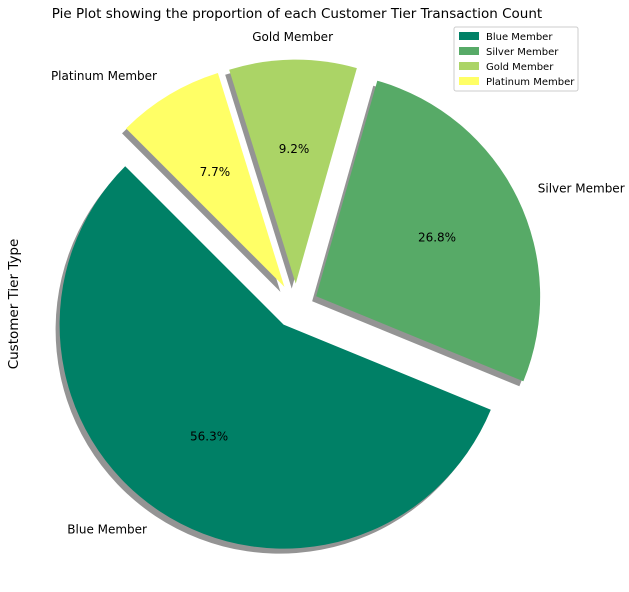  I want to click on y-axis-label: Customer Tier Type, so click(14, 304).